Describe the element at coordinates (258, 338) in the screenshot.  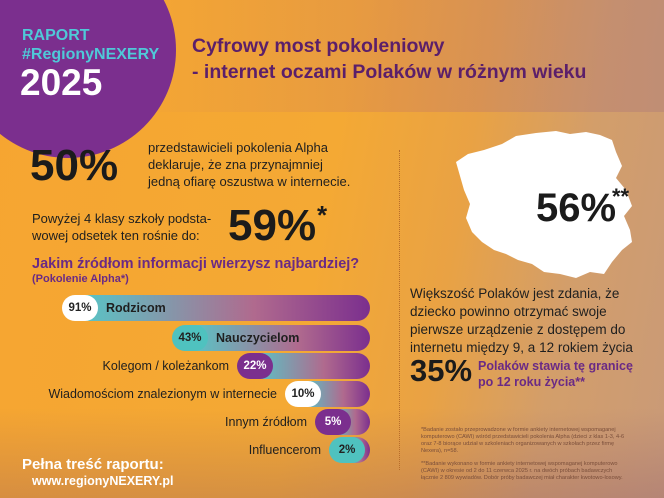
I see `category-label-1: Nauczycielom` at that location.